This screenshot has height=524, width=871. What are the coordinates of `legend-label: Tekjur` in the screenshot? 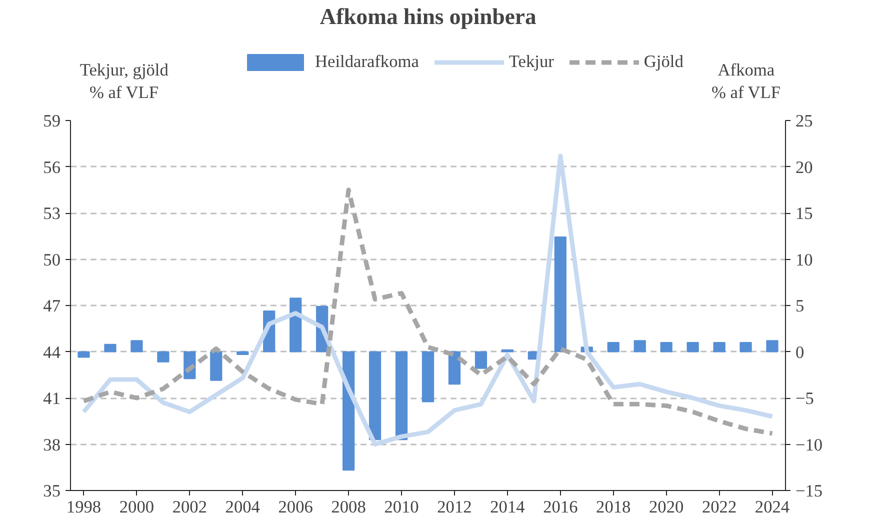 It's located at (531, 62).